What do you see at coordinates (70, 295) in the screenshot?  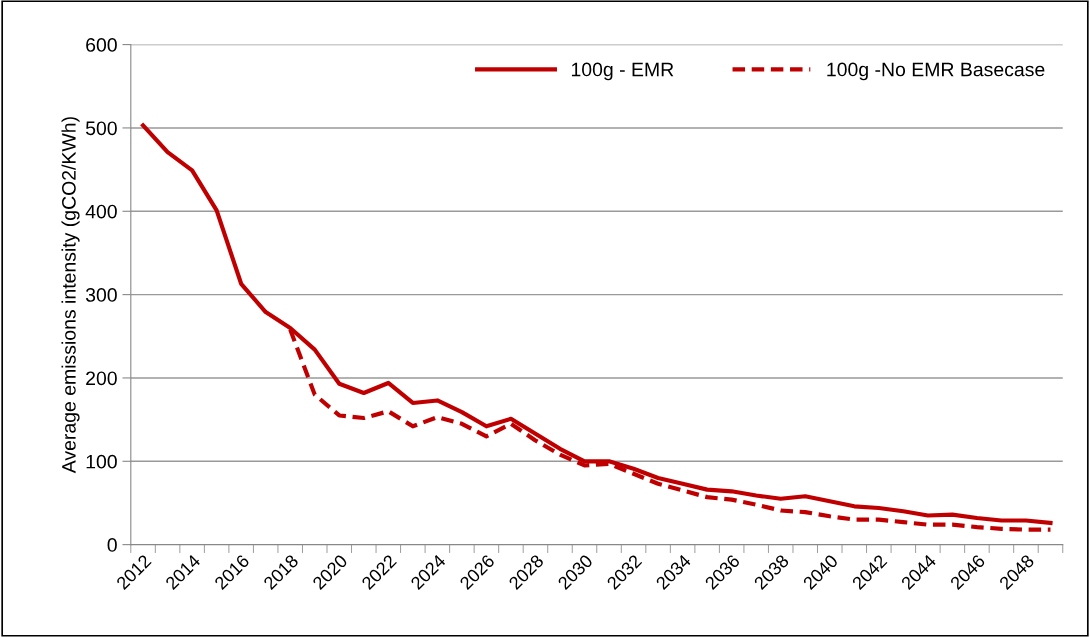 I see `y-axis-title: Average emissions intensity (gCO2/KWh)` at bounding box center [70, 295].